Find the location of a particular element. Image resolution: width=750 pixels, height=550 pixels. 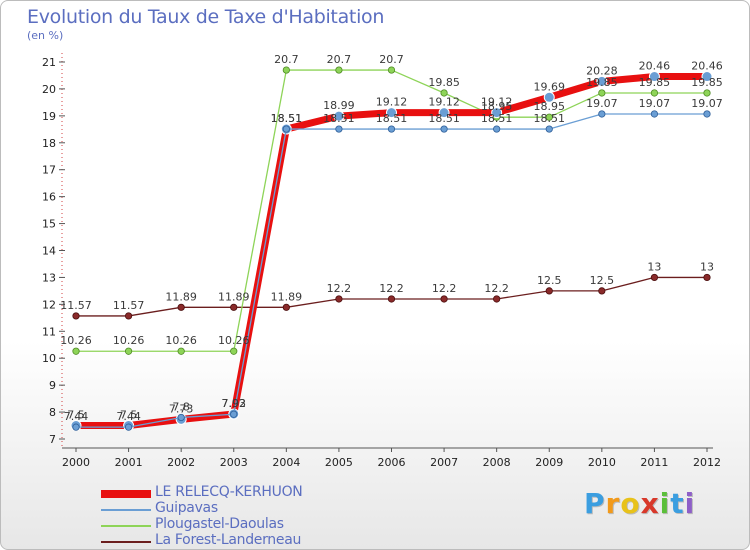

y-tick-label: 8 is located at coordinates (52, 412).